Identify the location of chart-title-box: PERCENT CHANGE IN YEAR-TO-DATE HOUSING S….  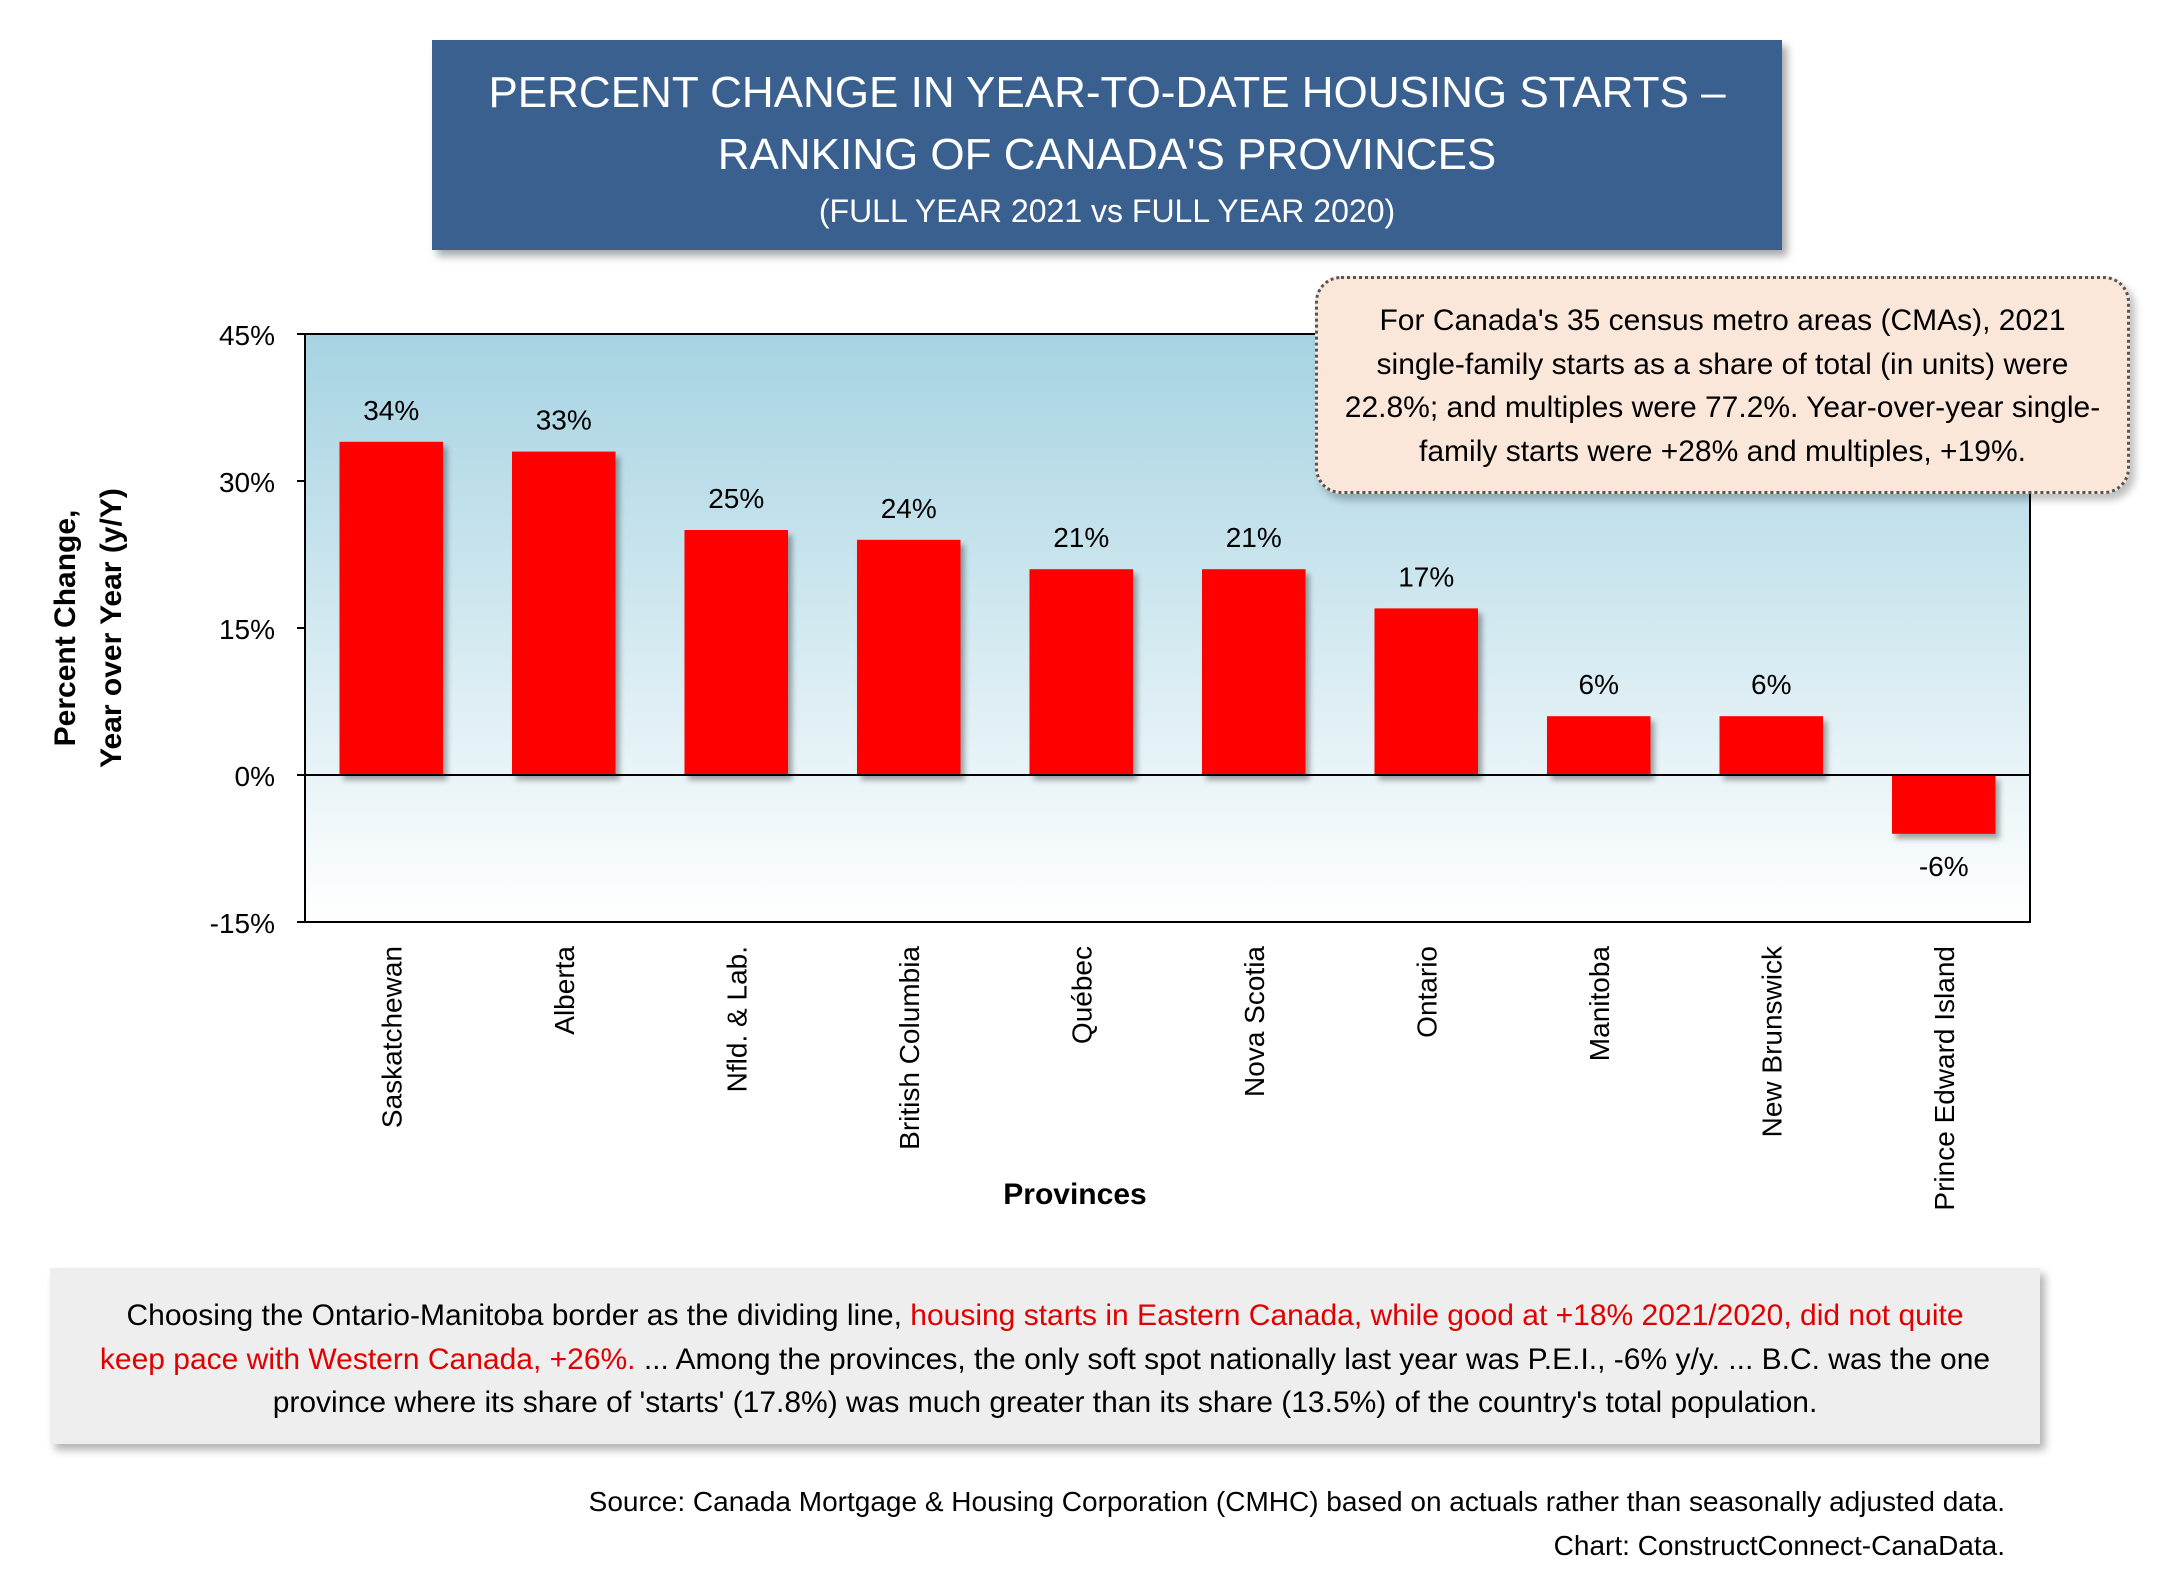
(1107, 145).